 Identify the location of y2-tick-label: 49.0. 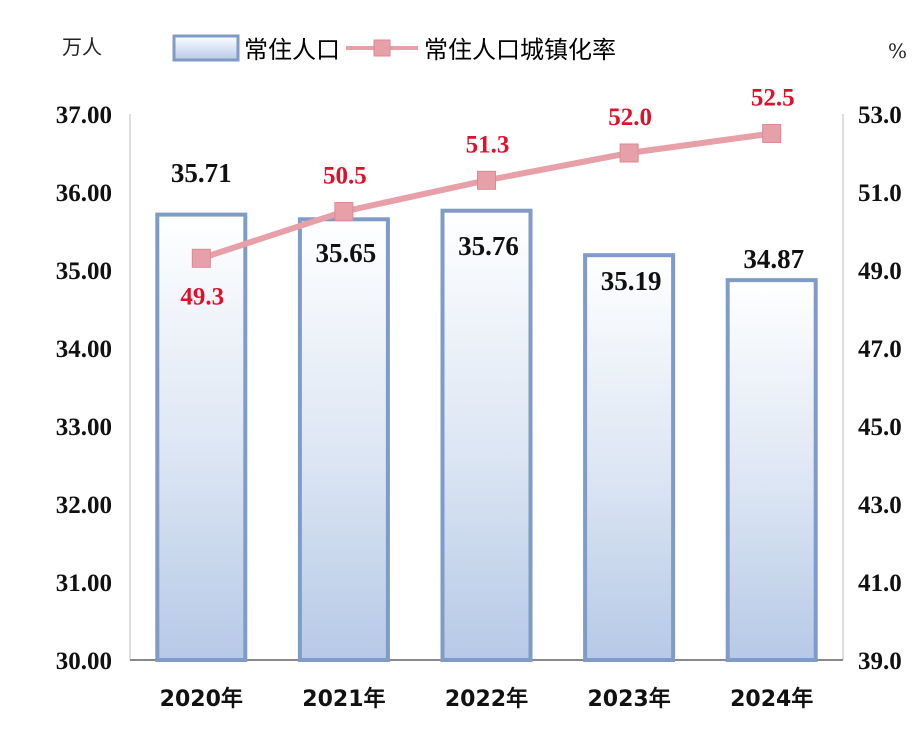
(880, 271).